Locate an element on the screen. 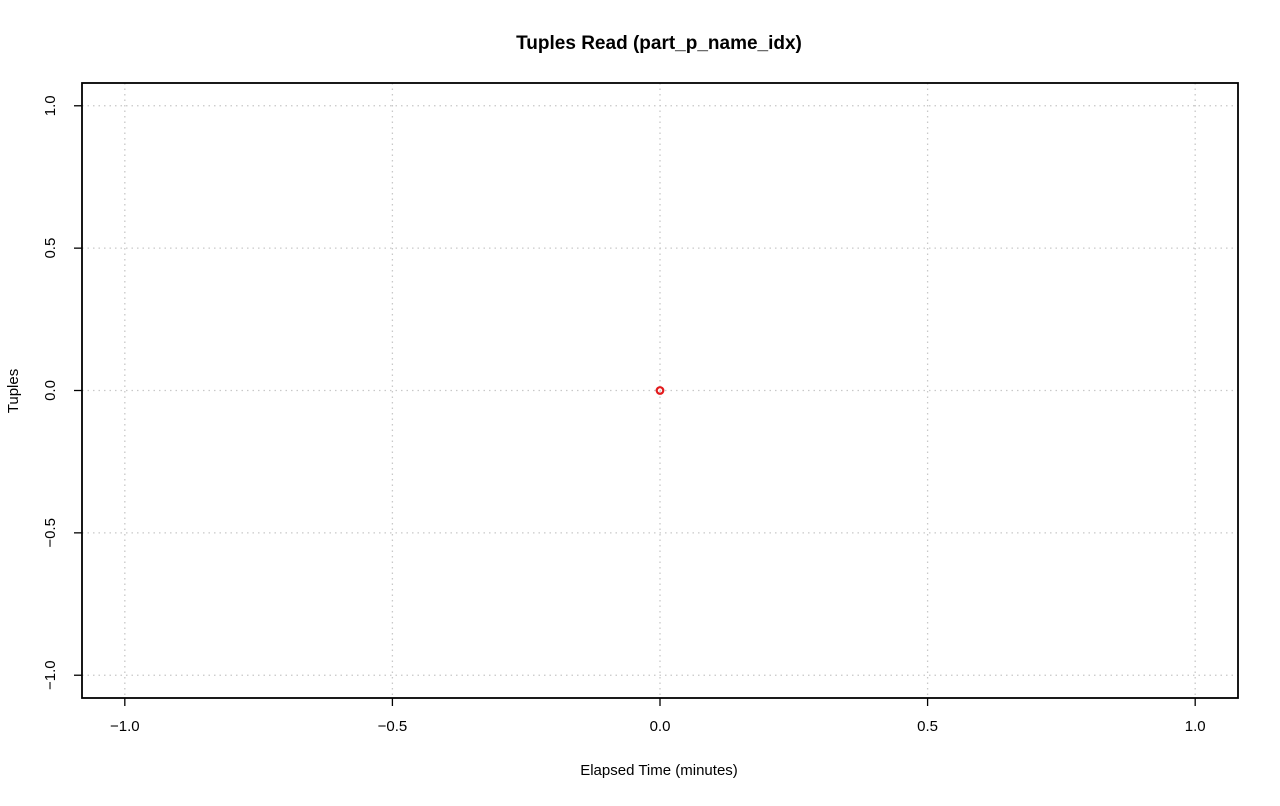 The width and height of the screenshot is (1280, 806). y-tick-label: 0.5 is located at coordinates (50, 248).